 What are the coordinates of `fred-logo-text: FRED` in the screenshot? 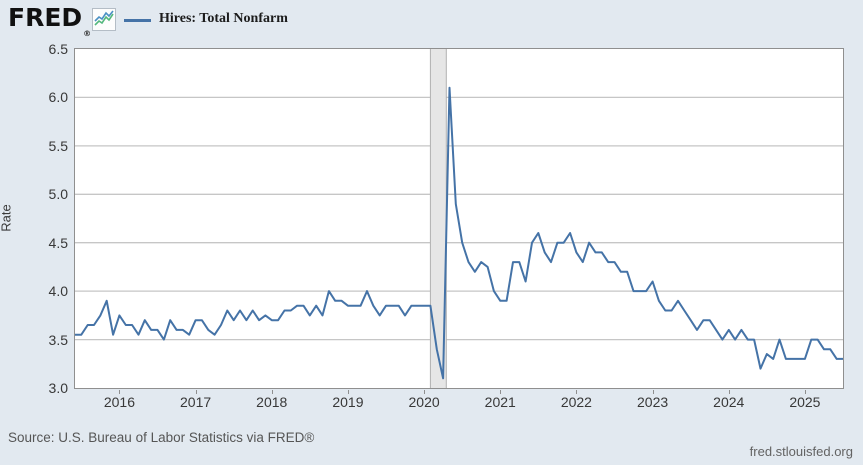 It's located at (45, 17).